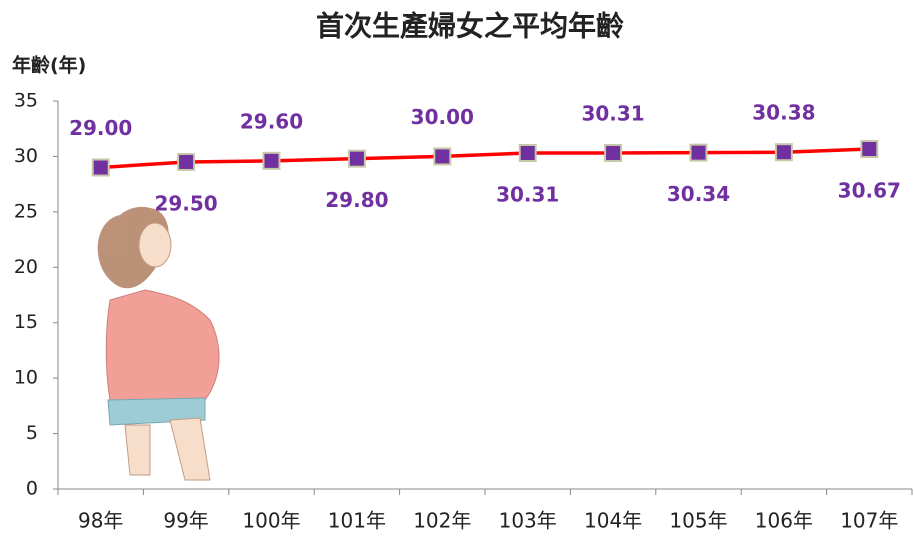 This screenshot has height=538, width=914. I want to click on x-tick-label: 103年, so click(528, 521).